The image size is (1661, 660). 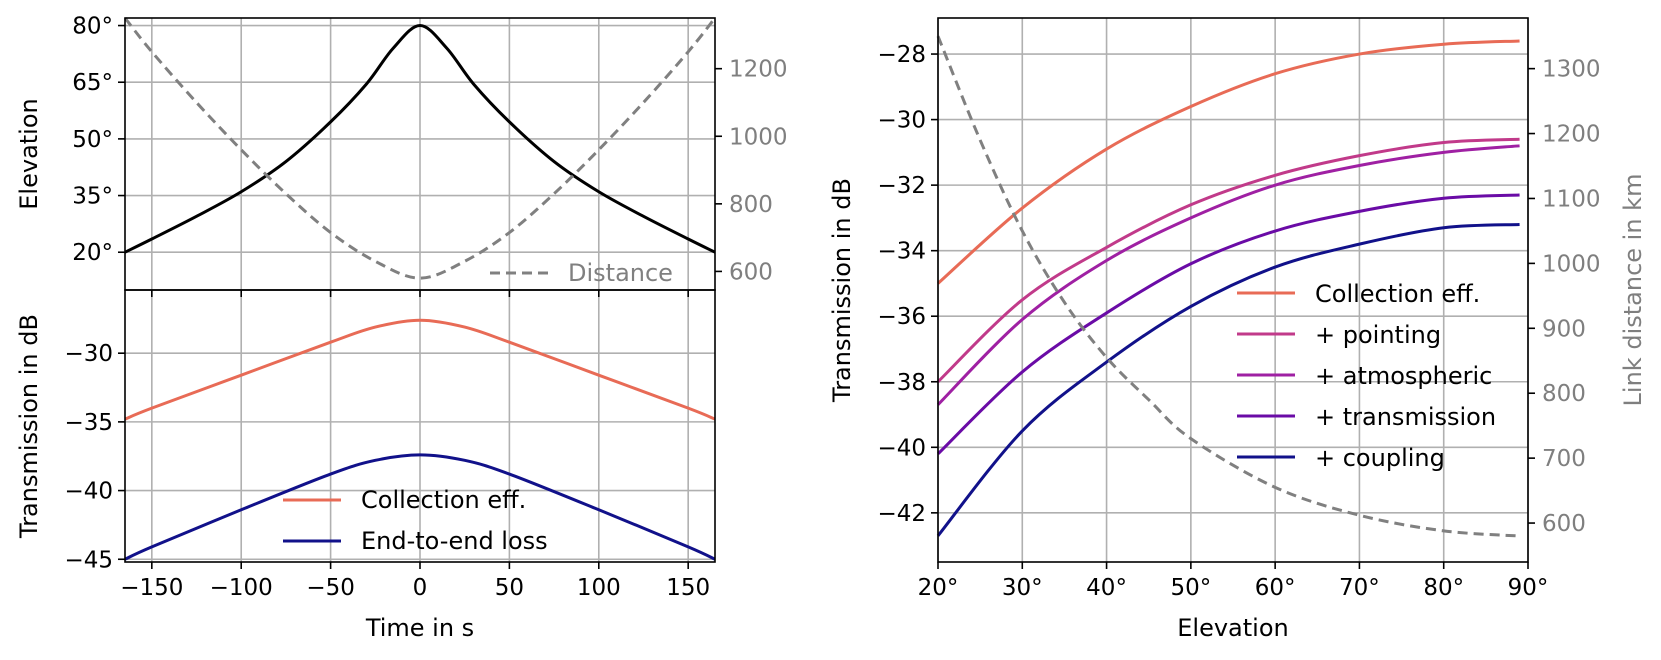 I want to click on elevation-y-axis-label: Elevation, so click(x=29, y=153).